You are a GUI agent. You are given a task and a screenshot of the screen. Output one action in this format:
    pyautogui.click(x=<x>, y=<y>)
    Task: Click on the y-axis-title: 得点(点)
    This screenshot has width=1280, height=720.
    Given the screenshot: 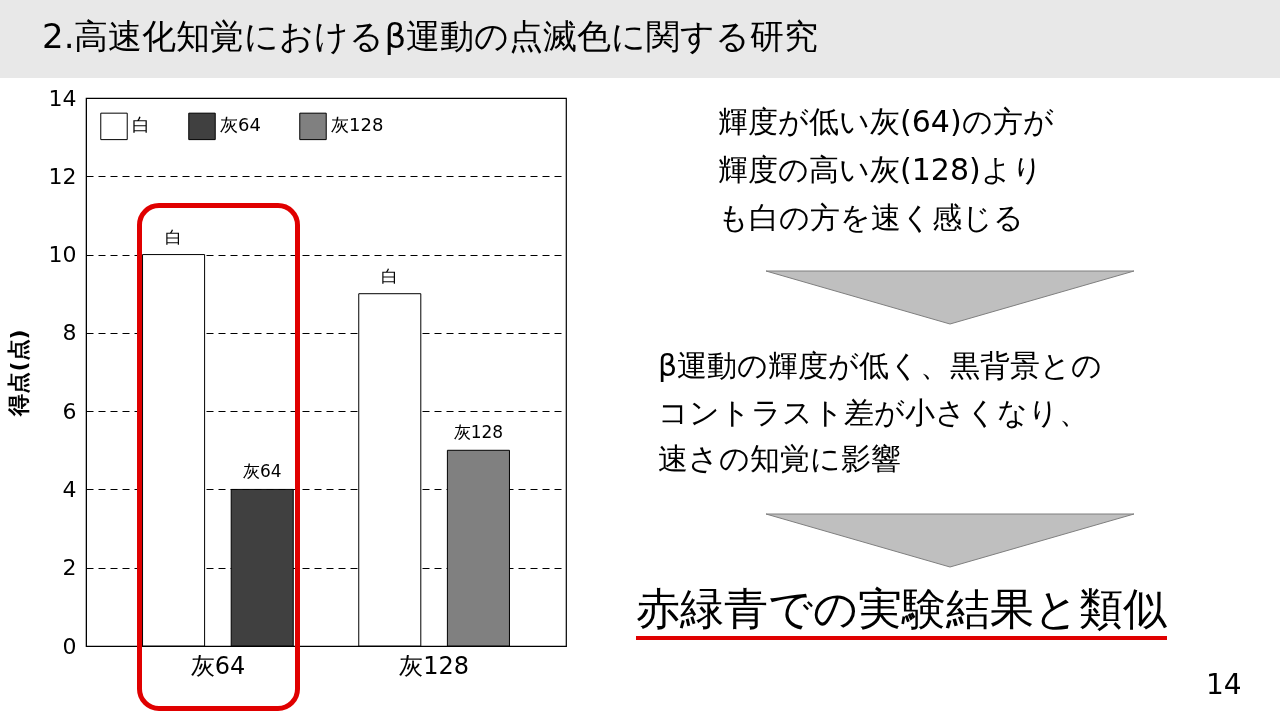 What is the action you would take?
    pyautogui.click(x=18, y=373)
    